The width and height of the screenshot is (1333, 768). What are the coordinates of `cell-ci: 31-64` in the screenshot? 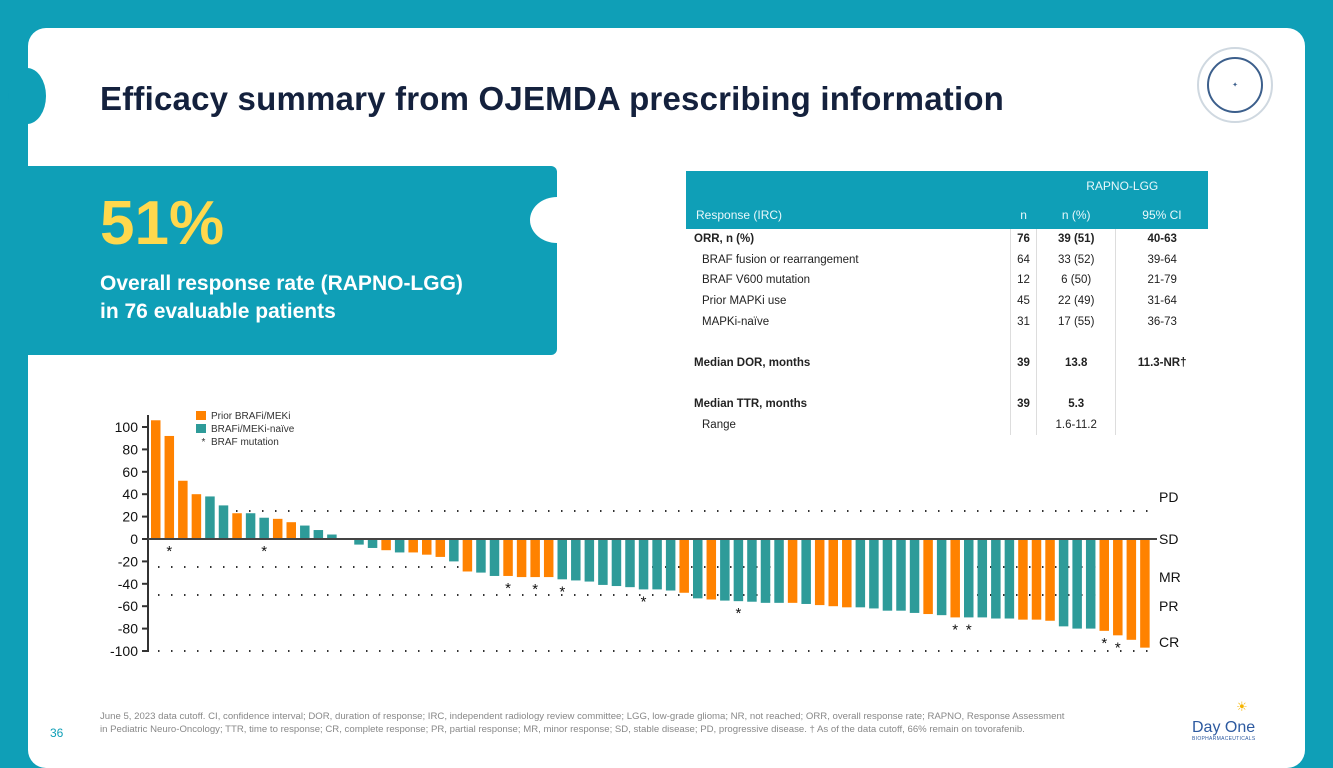 It's located at (1161, 301).